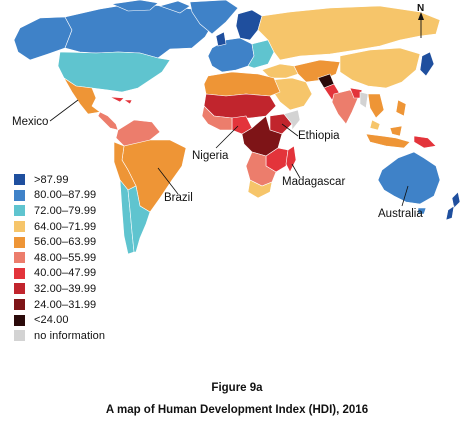  Describe the element at coordinates (375, 125) in the screenshot. I see `region-malaysia` at that location.